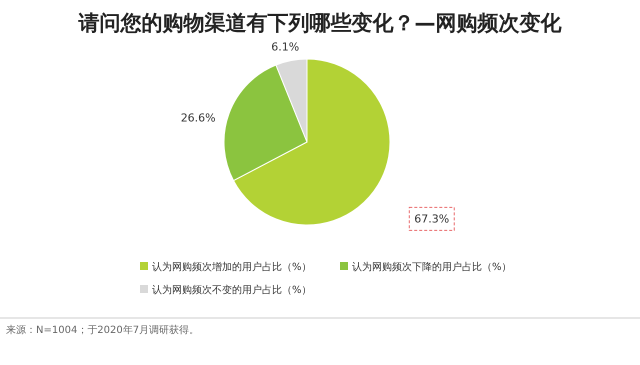  I want to click on data-label: 26.6%, so click(198, 118).